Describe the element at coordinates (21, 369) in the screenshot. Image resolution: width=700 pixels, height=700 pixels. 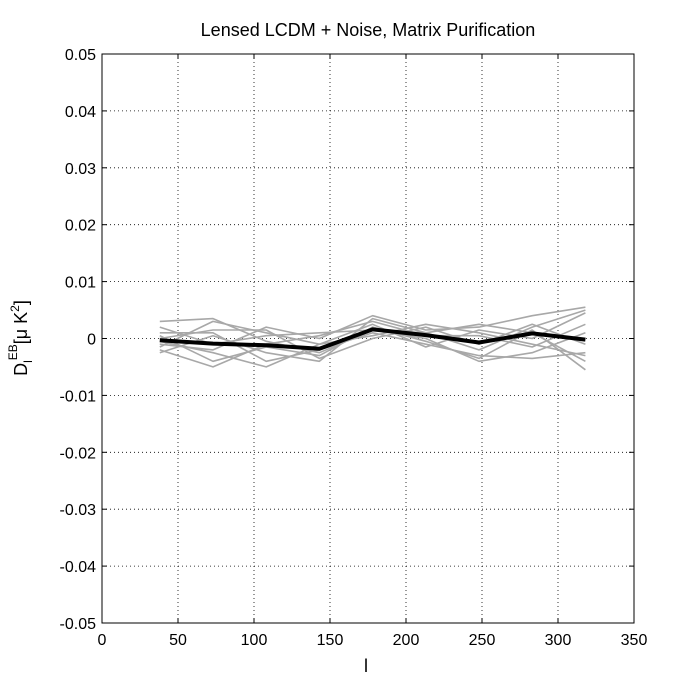
I see `y-label-main: D` at that location.